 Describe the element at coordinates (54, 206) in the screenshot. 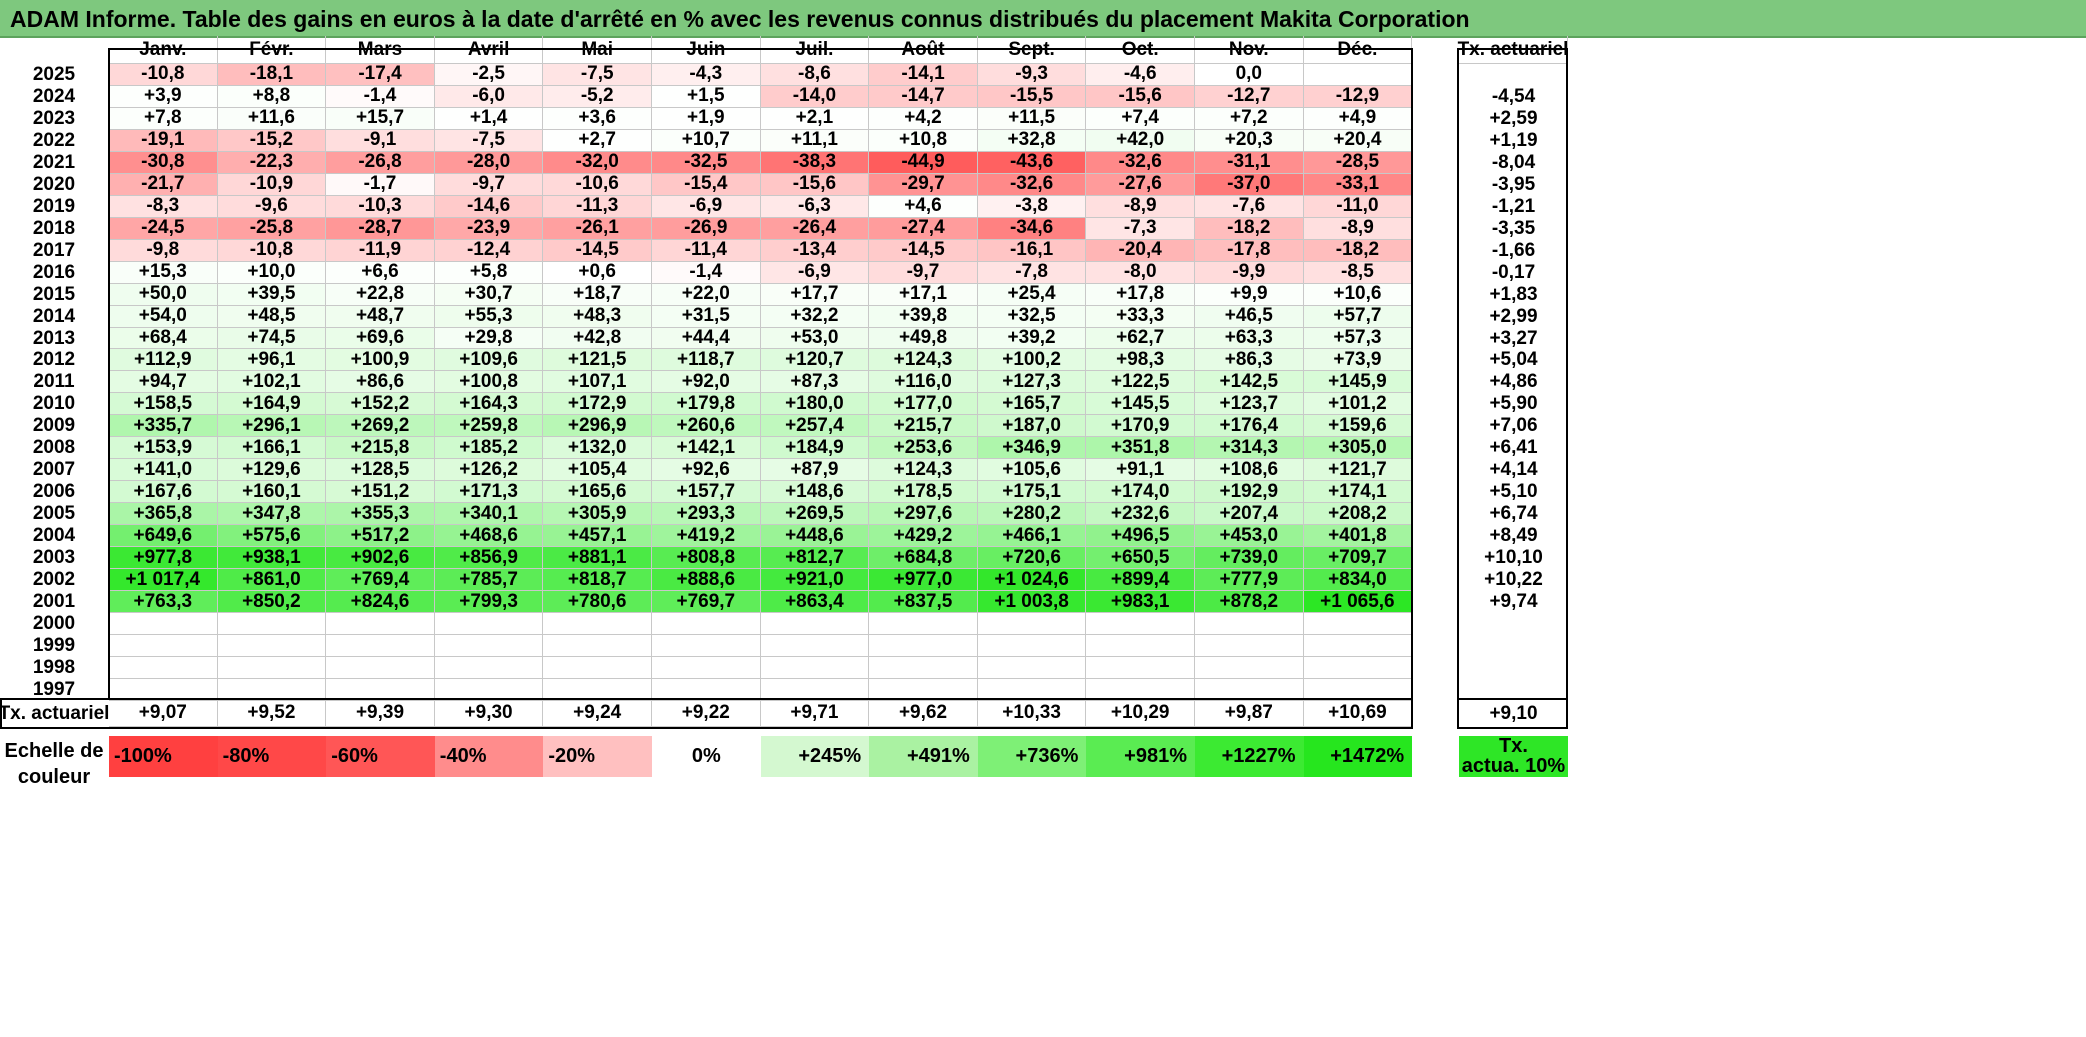

I see `year-label: 2019` at that location.